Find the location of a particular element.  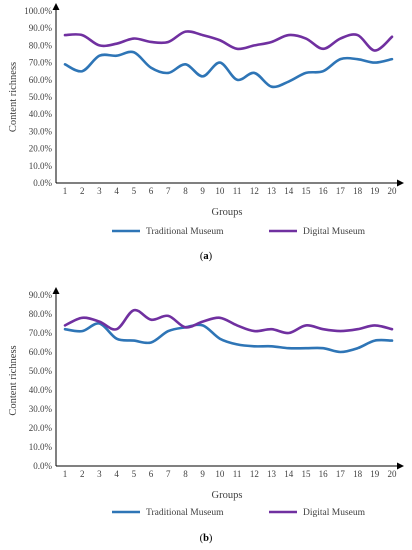

panel-label: (b) is located at coordinates (206, 538).